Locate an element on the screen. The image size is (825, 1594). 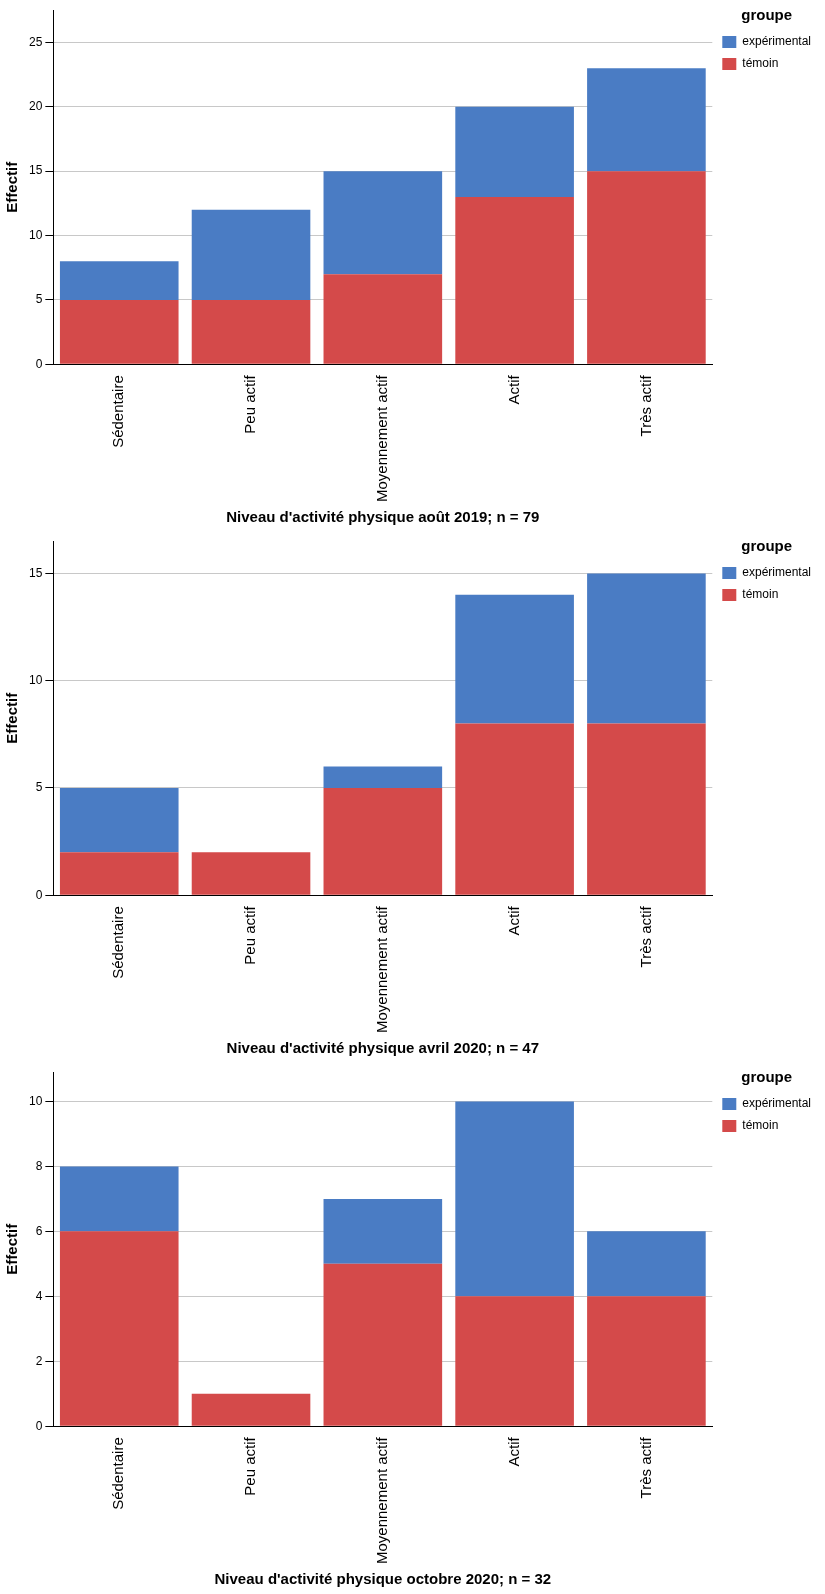
y-tick-label: 4 is located at coordinates (39, 1295).